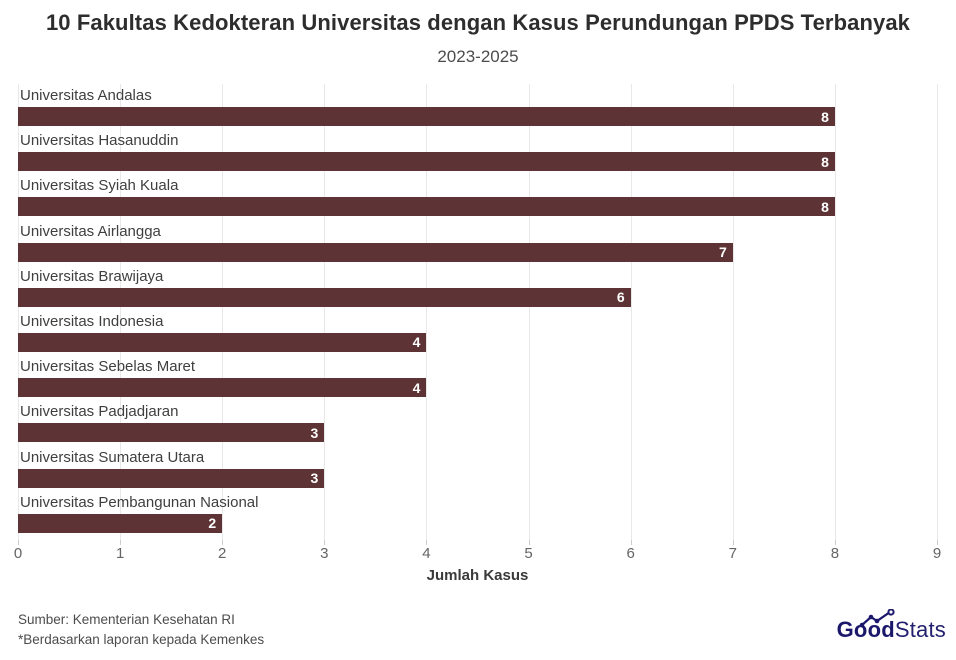 Image resolution: width=956 pixels, height=660 pixels. What do you see at coordinates (477, 380) in the screenshot?
I see `bar-row: Universitas Sebelas Maret 4` at bounding box center [477, 380].